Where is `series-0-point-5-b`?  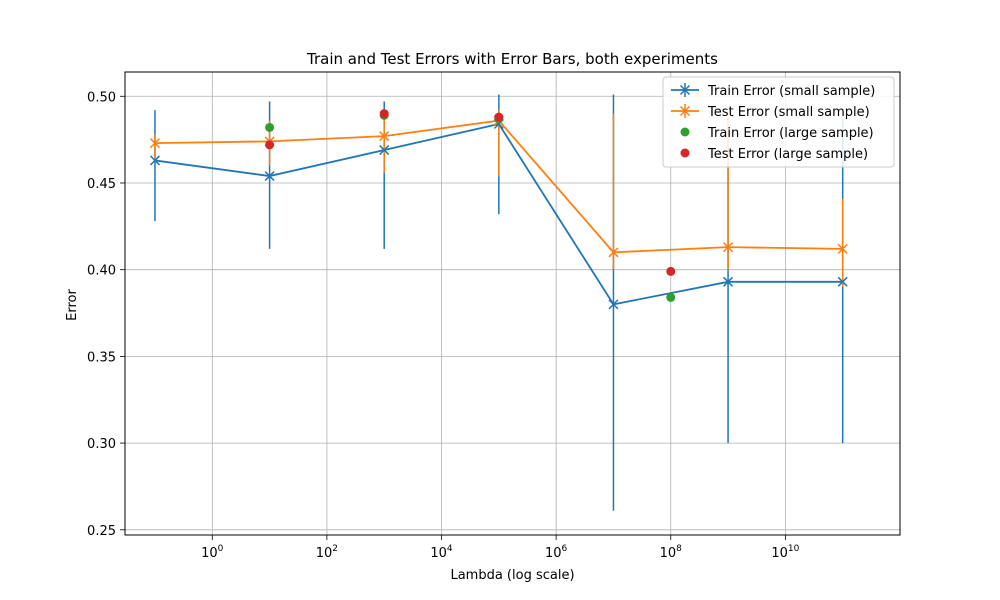
series-0-point-5-b is located at coordinates (728, 281).